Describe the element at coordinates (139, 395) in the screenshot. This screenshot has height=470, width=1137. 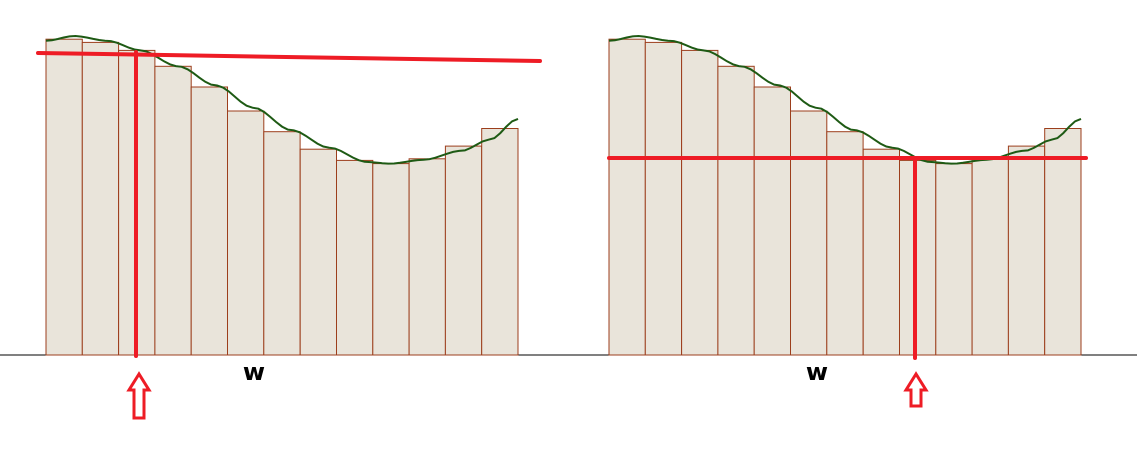
I see `left-up-arrow-icon` at that location.